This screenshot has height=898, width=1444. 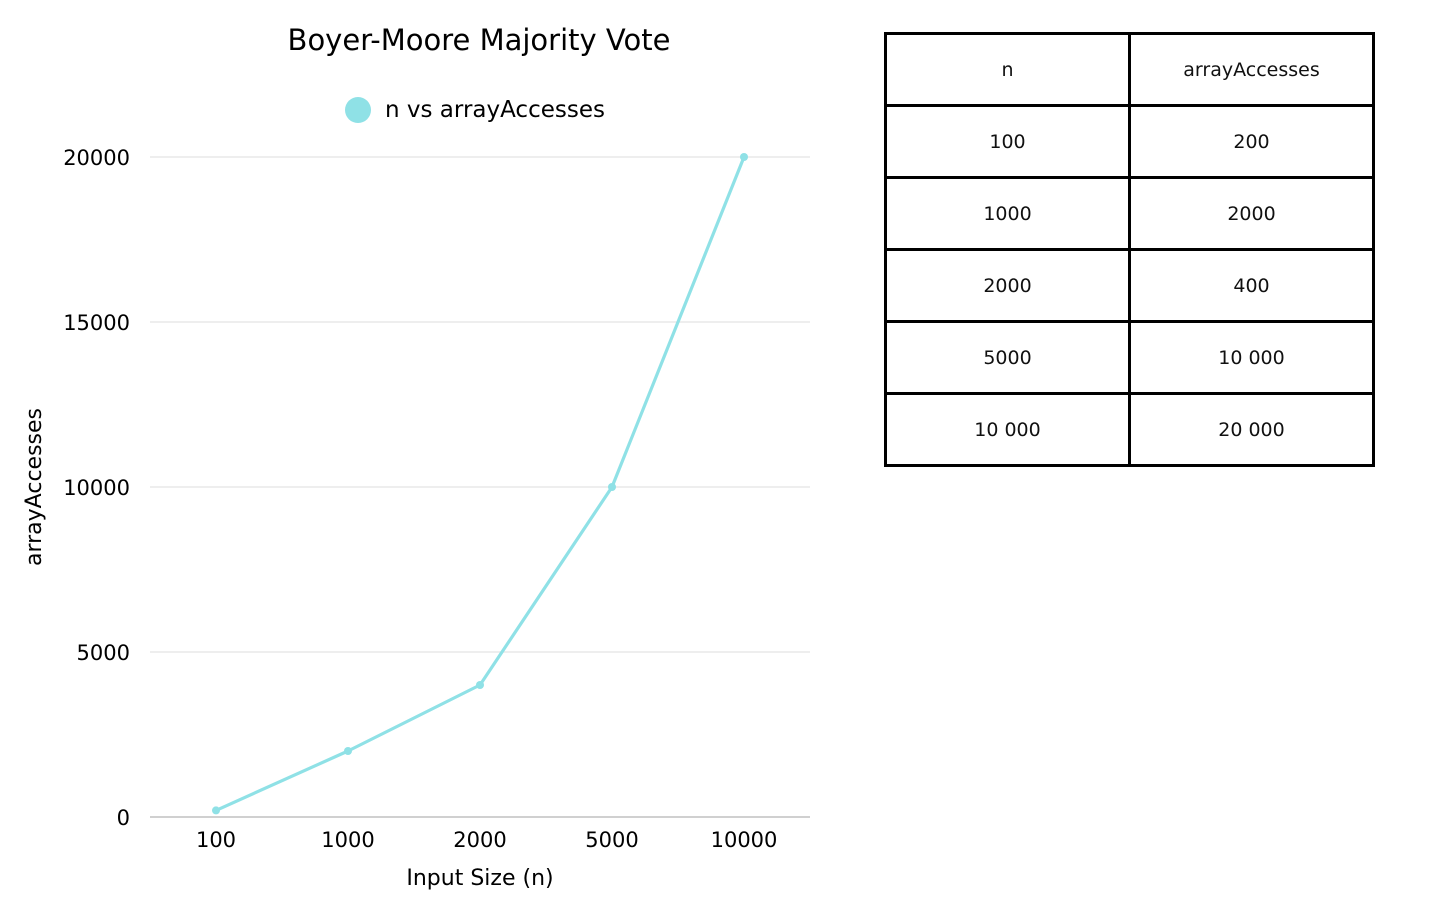 I want to click on table-header-arrayaccesses: arrayAccesses, so click(x=1251, y=69).